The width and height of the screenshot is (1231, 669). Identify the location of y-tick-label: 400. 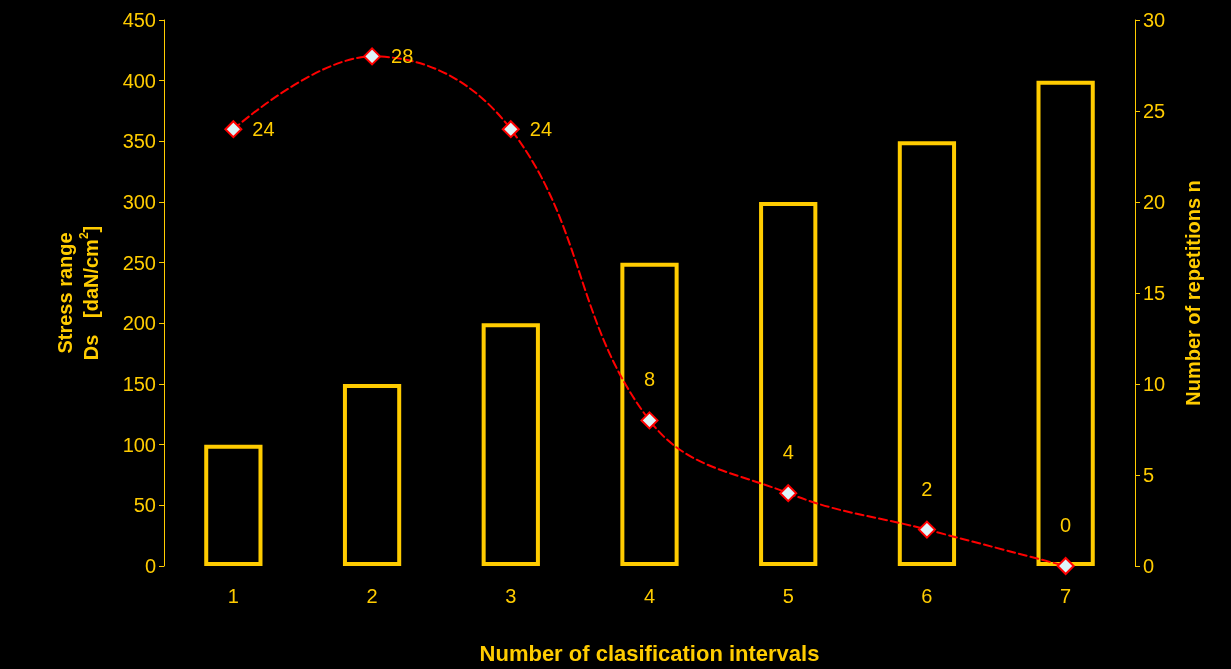
(139, 80).